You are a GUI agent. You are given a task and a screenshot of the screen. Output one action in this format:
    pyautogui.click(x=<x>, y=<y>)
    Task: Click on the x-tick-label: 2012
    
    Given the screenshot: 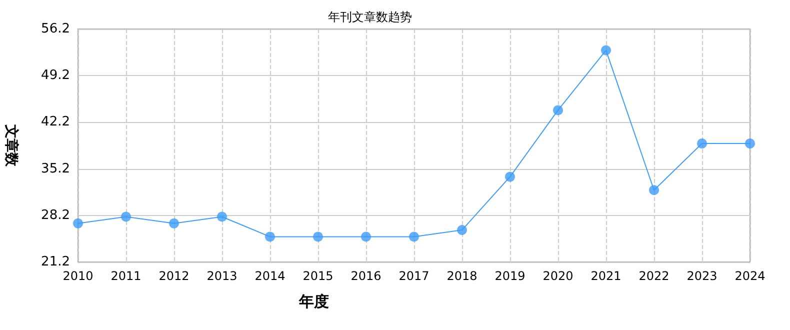 What is the action you would take?
    pyautogui.click(x=174, y=276)
    